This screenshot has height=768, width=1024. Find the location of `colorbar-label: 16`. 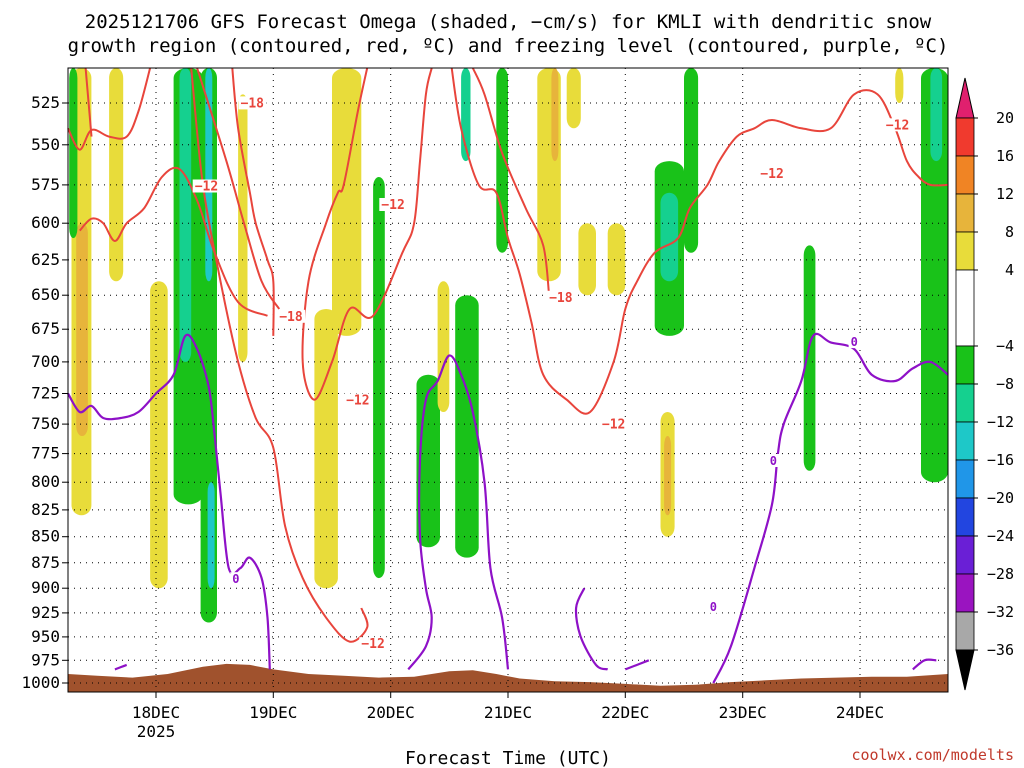

colorbar-label: 16 is located at coordinates (1005, 156).